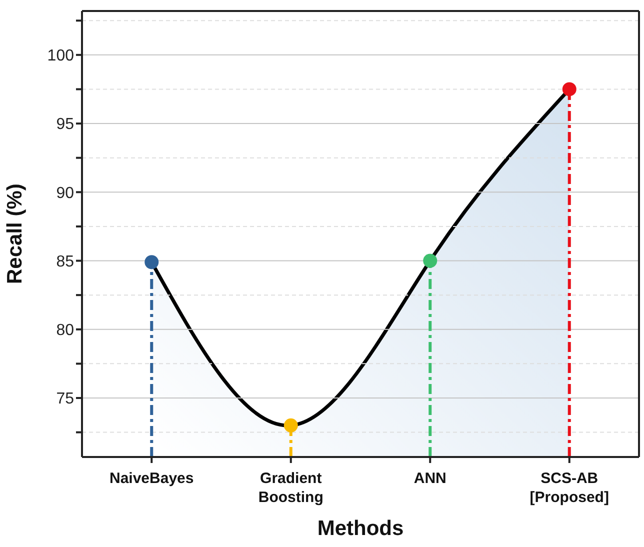  Describe the element at coordinates (360, 528) in the screenshot. I see `x-axis-title: Methods` at that location.